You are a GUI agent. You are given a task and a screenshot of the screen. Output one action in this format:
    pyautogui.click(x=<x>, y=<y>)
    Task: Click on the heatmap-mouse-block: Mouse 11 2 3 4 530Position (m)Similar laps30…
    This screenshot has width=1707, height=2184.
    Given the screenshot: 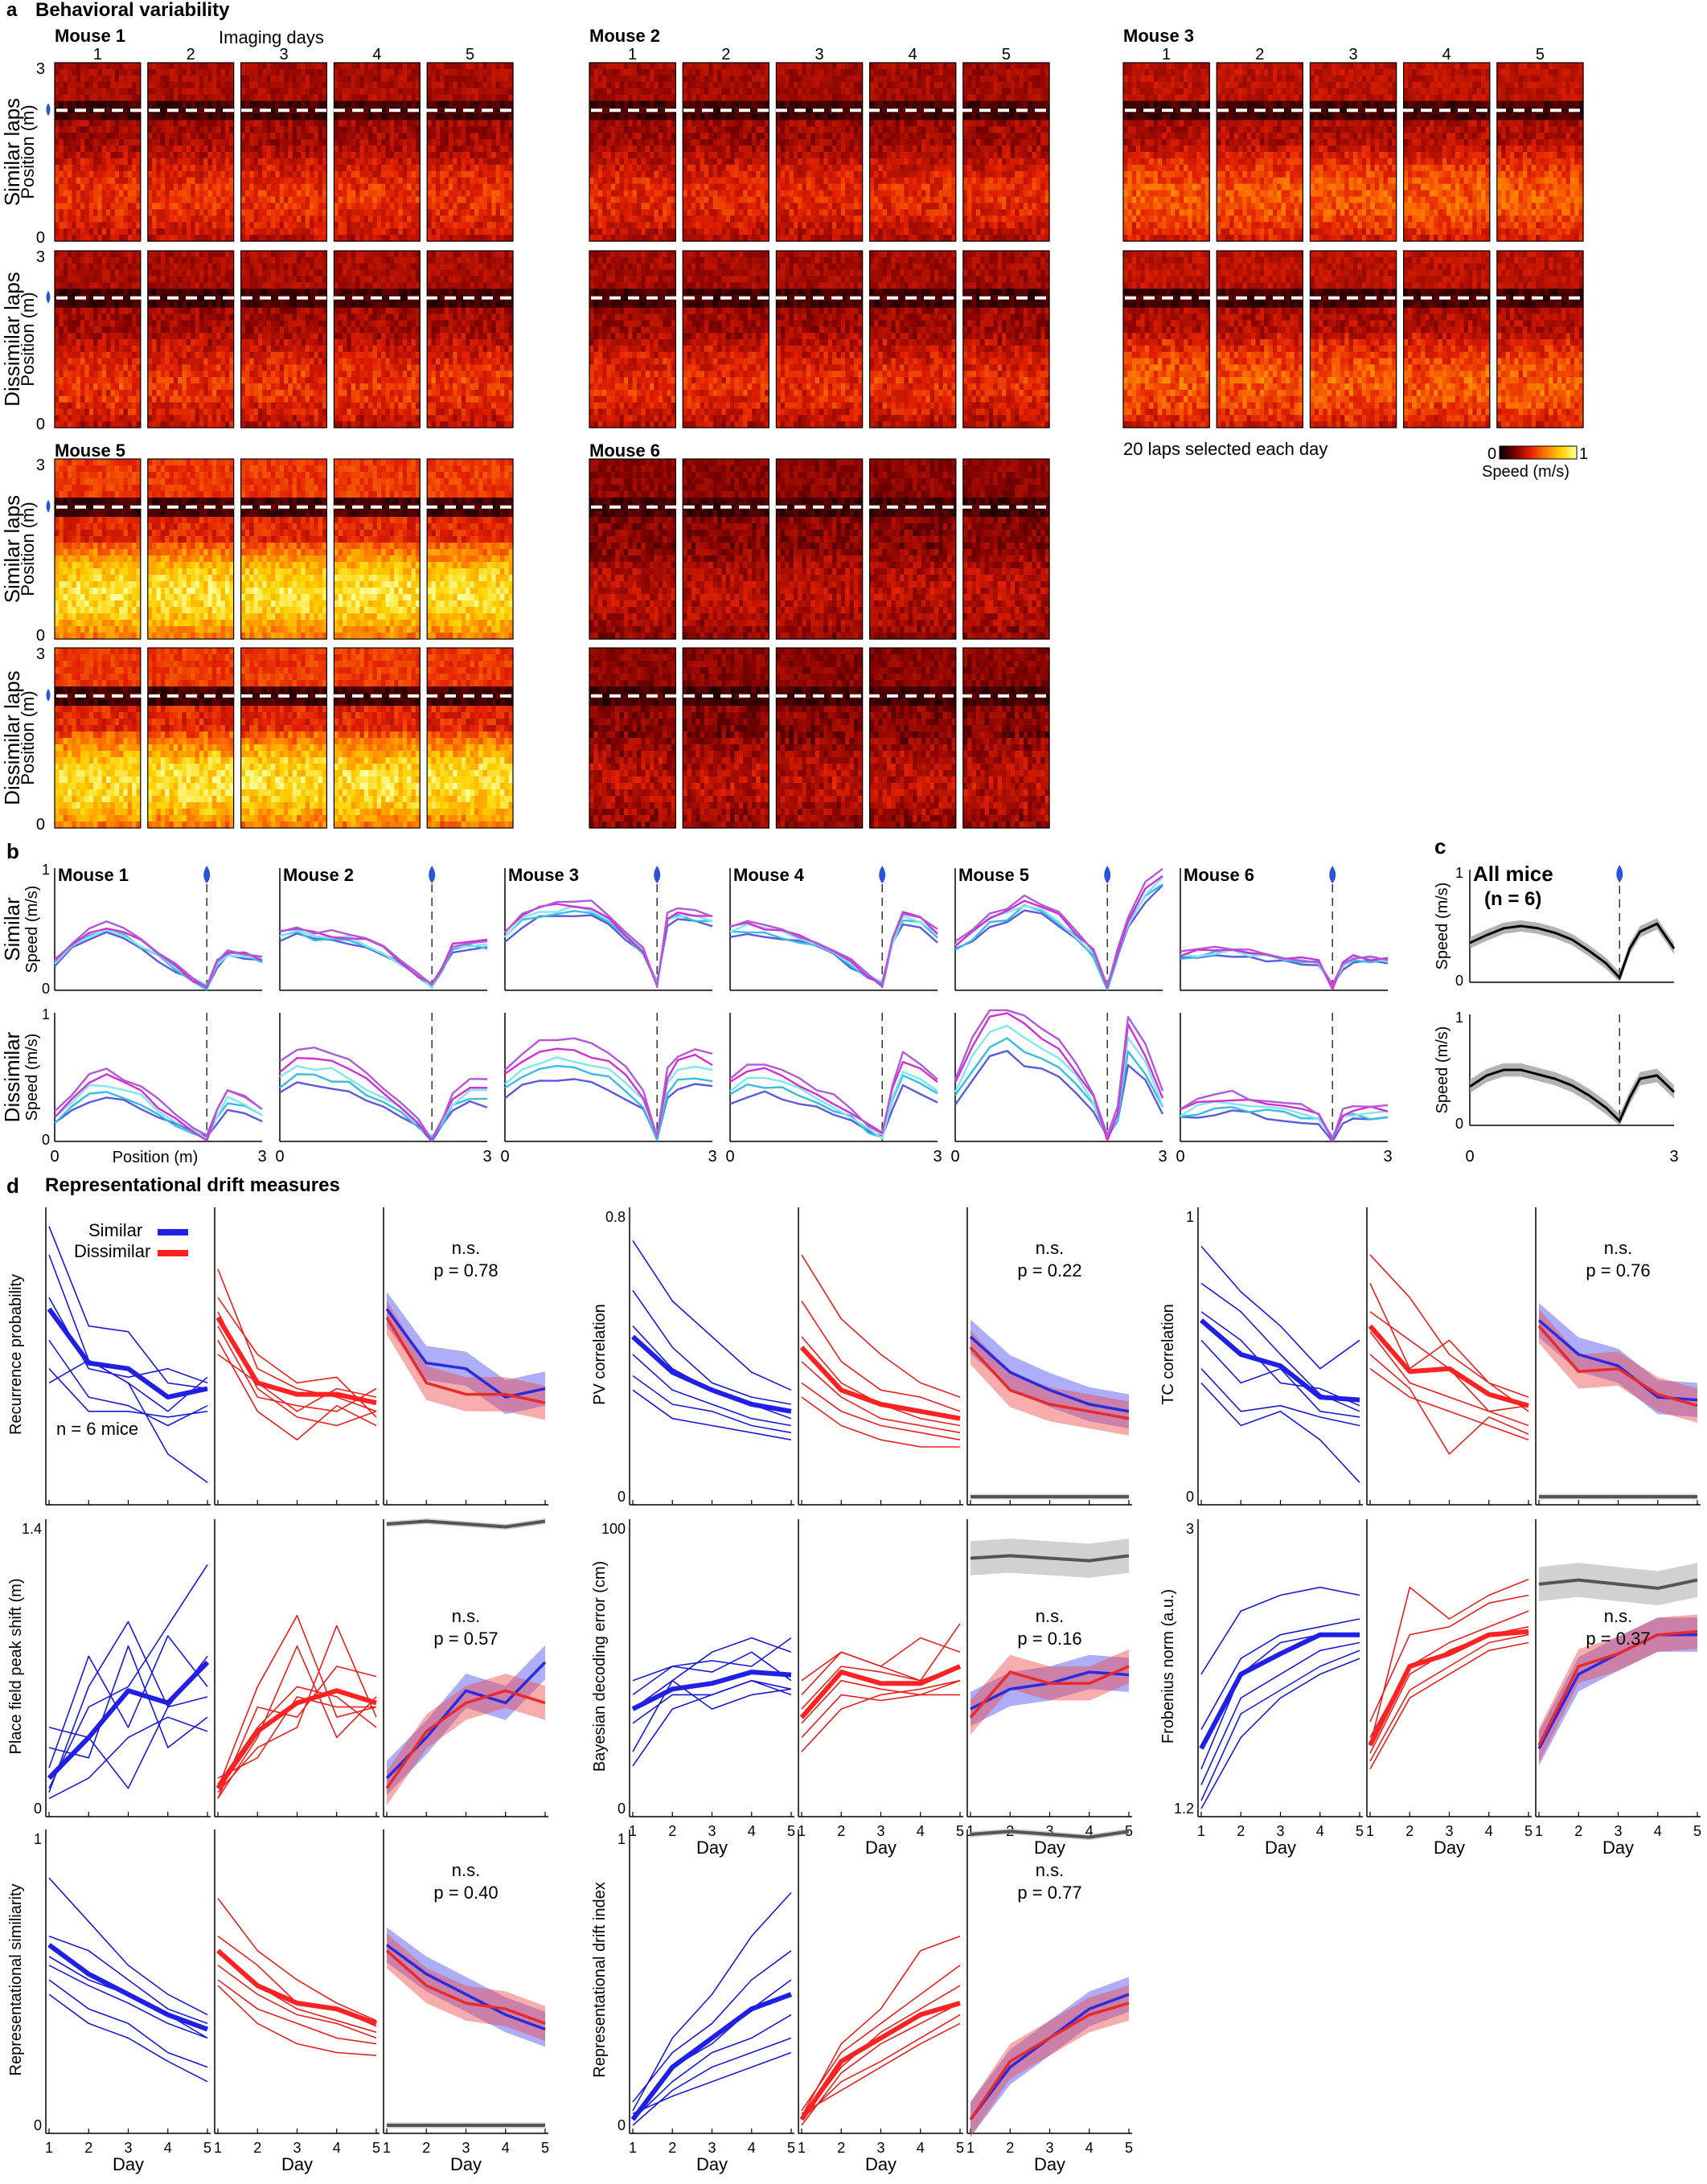 What is the action you would take?
    pyautogui.click(x=257, y=229)
    